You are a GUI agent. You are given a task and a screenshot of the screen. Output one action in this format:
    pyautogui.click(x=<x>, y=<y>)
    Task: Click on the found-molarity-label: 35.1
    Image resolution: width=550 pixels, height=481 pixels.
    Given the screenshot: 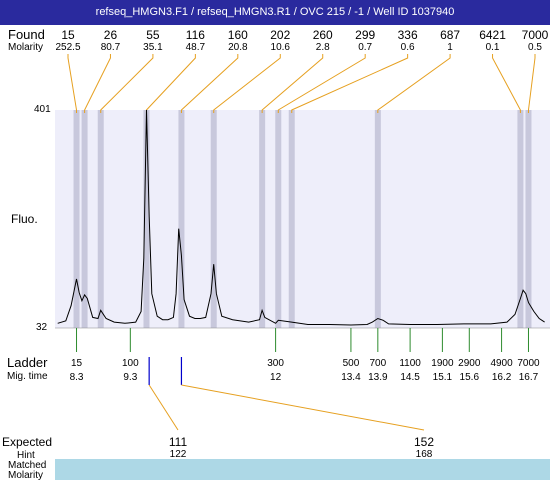 What is the action you would take?
    pyautogui.click(x=153, y=47)
    